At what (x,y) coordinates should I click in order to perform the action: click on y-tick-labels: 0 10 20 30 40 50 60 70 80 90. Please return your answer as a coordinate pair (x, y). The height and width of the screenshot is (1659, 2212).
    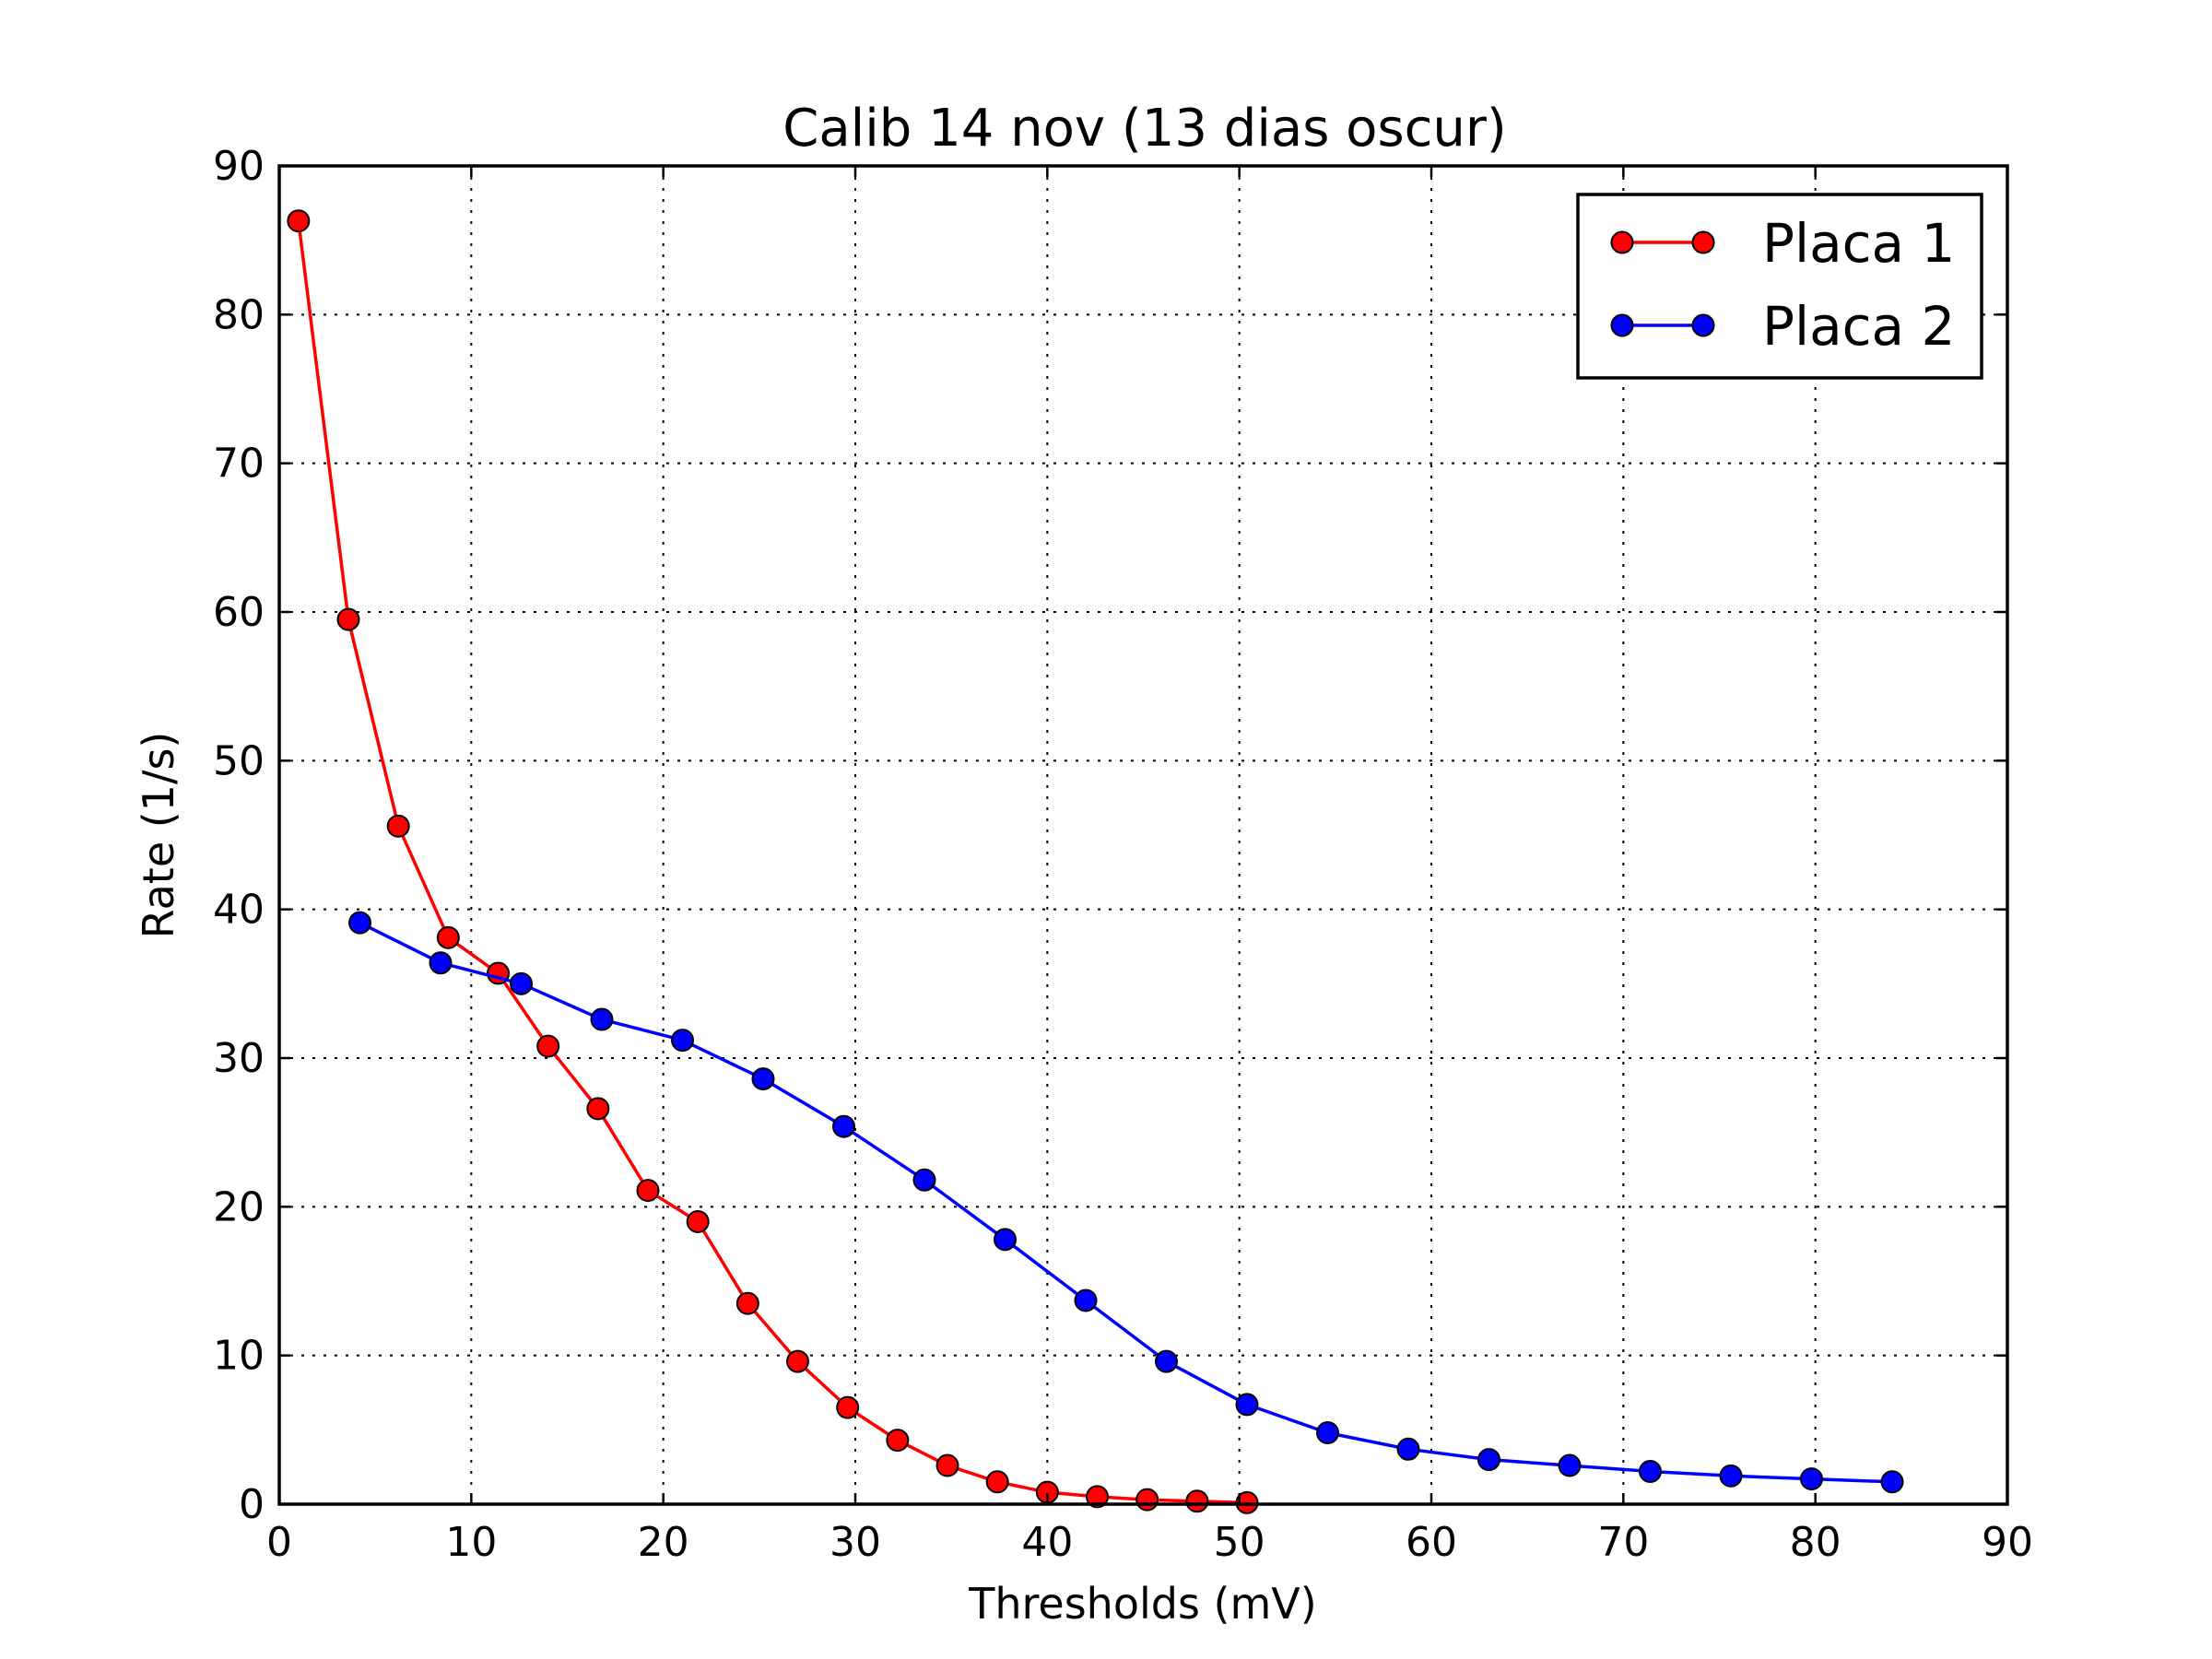
    Looking at the image, I should click on (239, 835).